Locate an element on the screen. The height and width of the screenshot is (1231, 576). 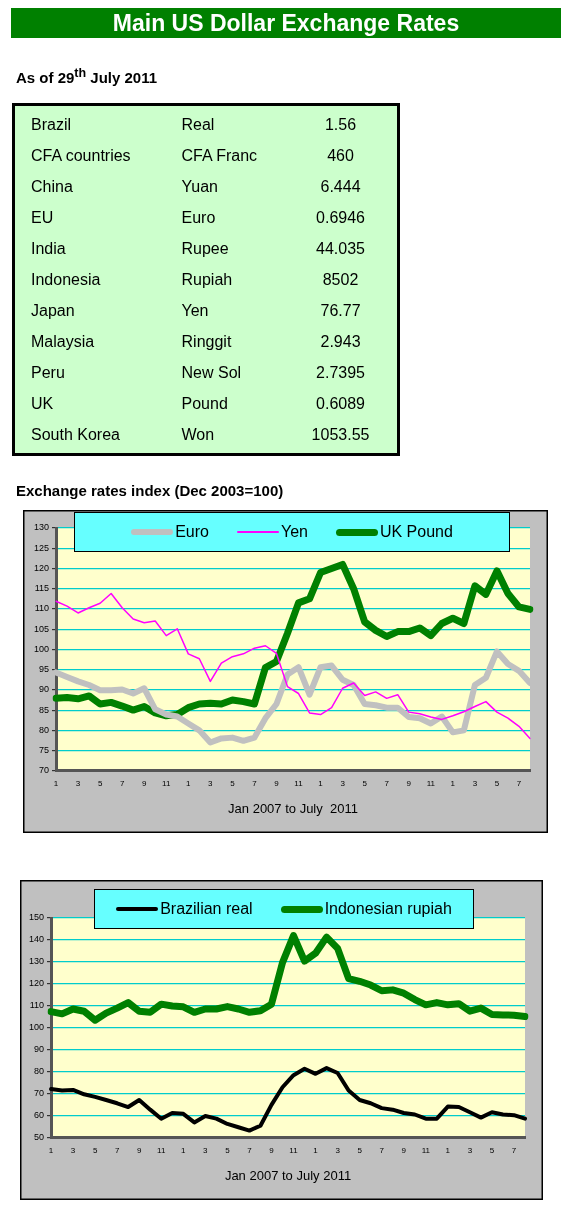
y-tick-label: 140 is located at coordinates (36, 939).